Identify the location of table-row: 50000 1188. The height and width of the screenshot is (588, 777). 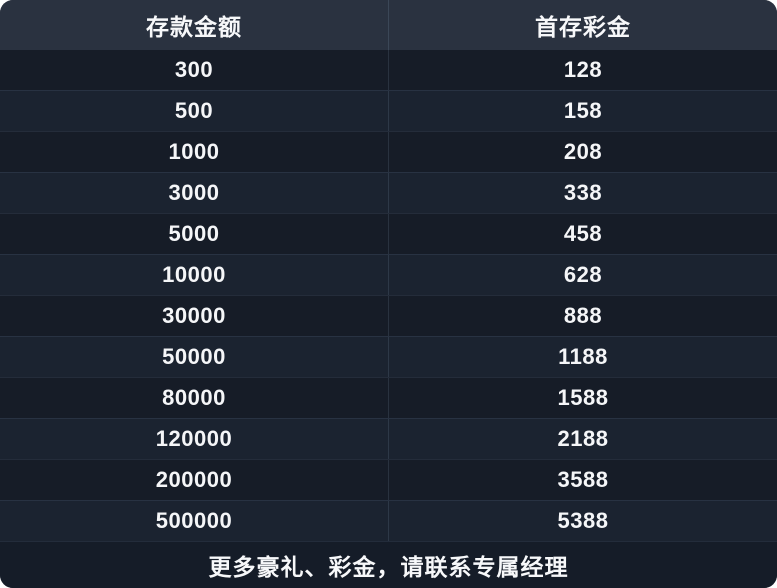
(388, 356).